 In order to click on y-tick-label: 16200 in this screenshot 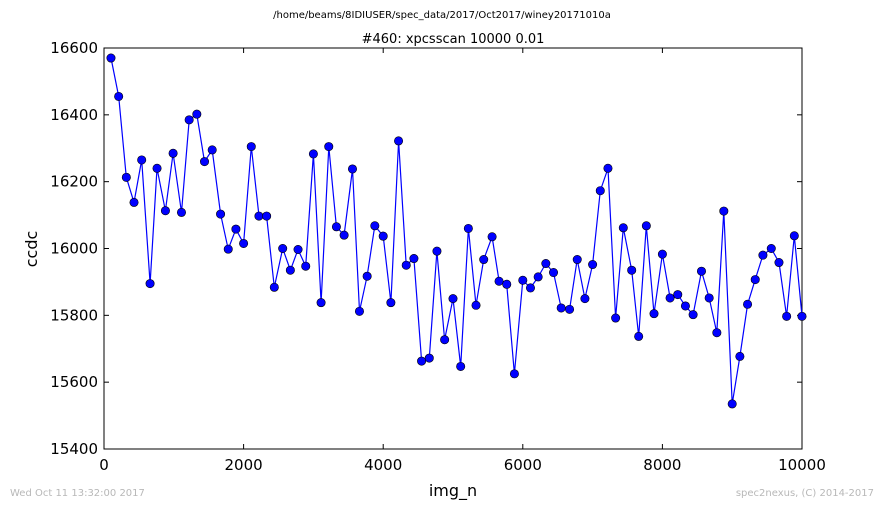, I will do `click(74, 182)`.